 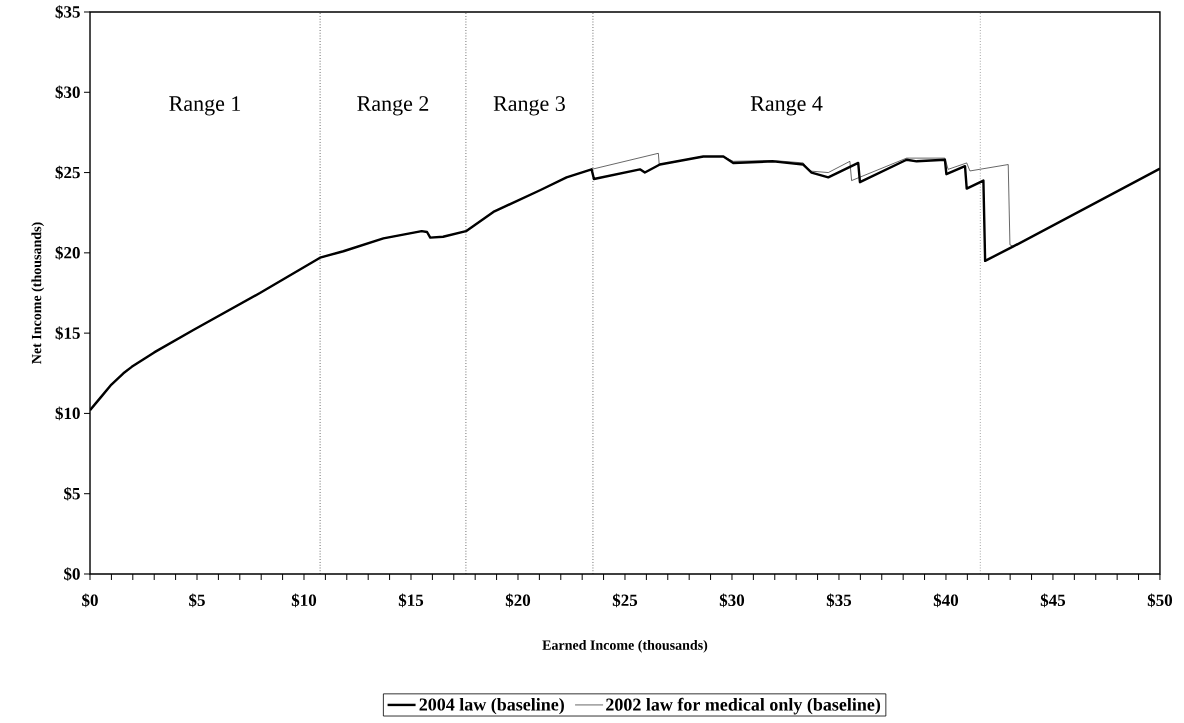 I want to click on annotation: Range 1, so click(x=205, y=106).